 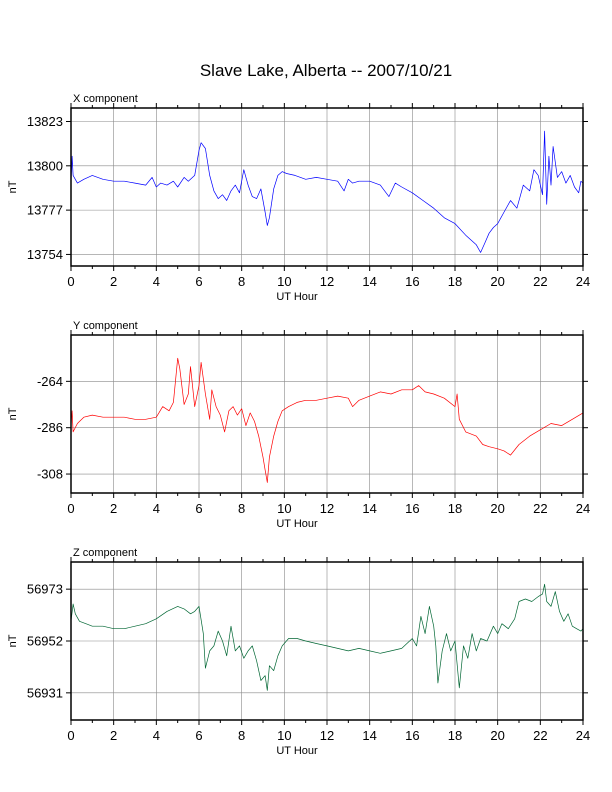 What do you see at coordinates (327, 191) in the screenshot?
I see `series-line-x` at bounding box center [327, 191].